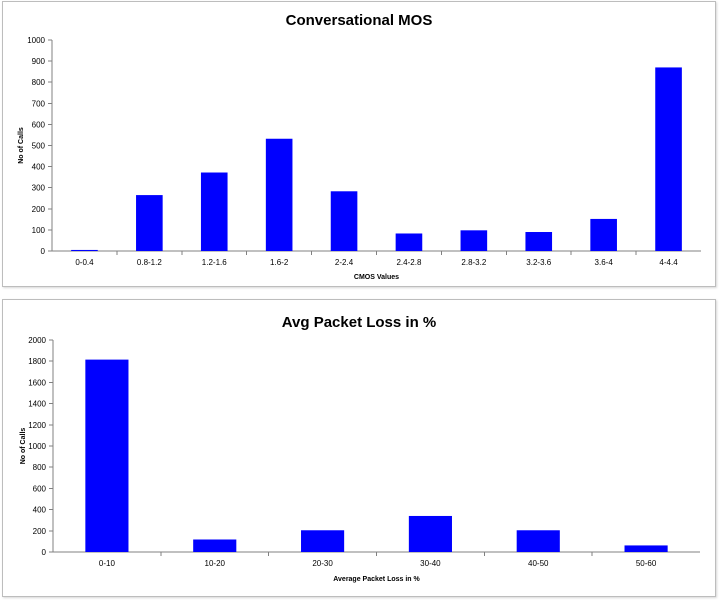  What do you see at coordinates (37, 361) in the screenshot?
I see `y-tick-label: 1800` at bounding box center [37, 361].